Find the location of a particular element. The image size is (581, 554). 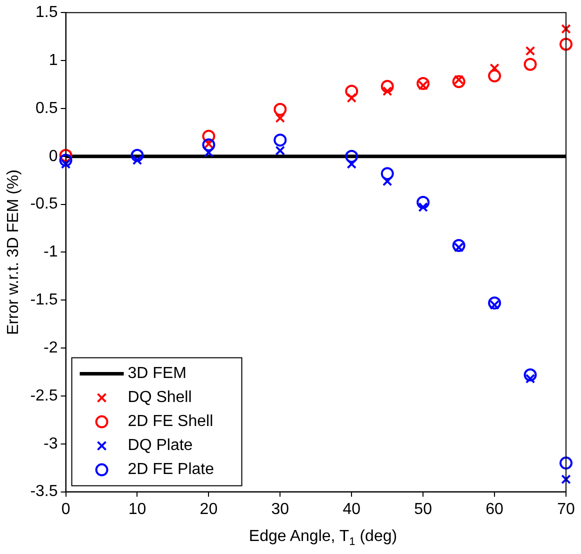

y-tick-label: -1.5 is located at coordinates (44, 300).